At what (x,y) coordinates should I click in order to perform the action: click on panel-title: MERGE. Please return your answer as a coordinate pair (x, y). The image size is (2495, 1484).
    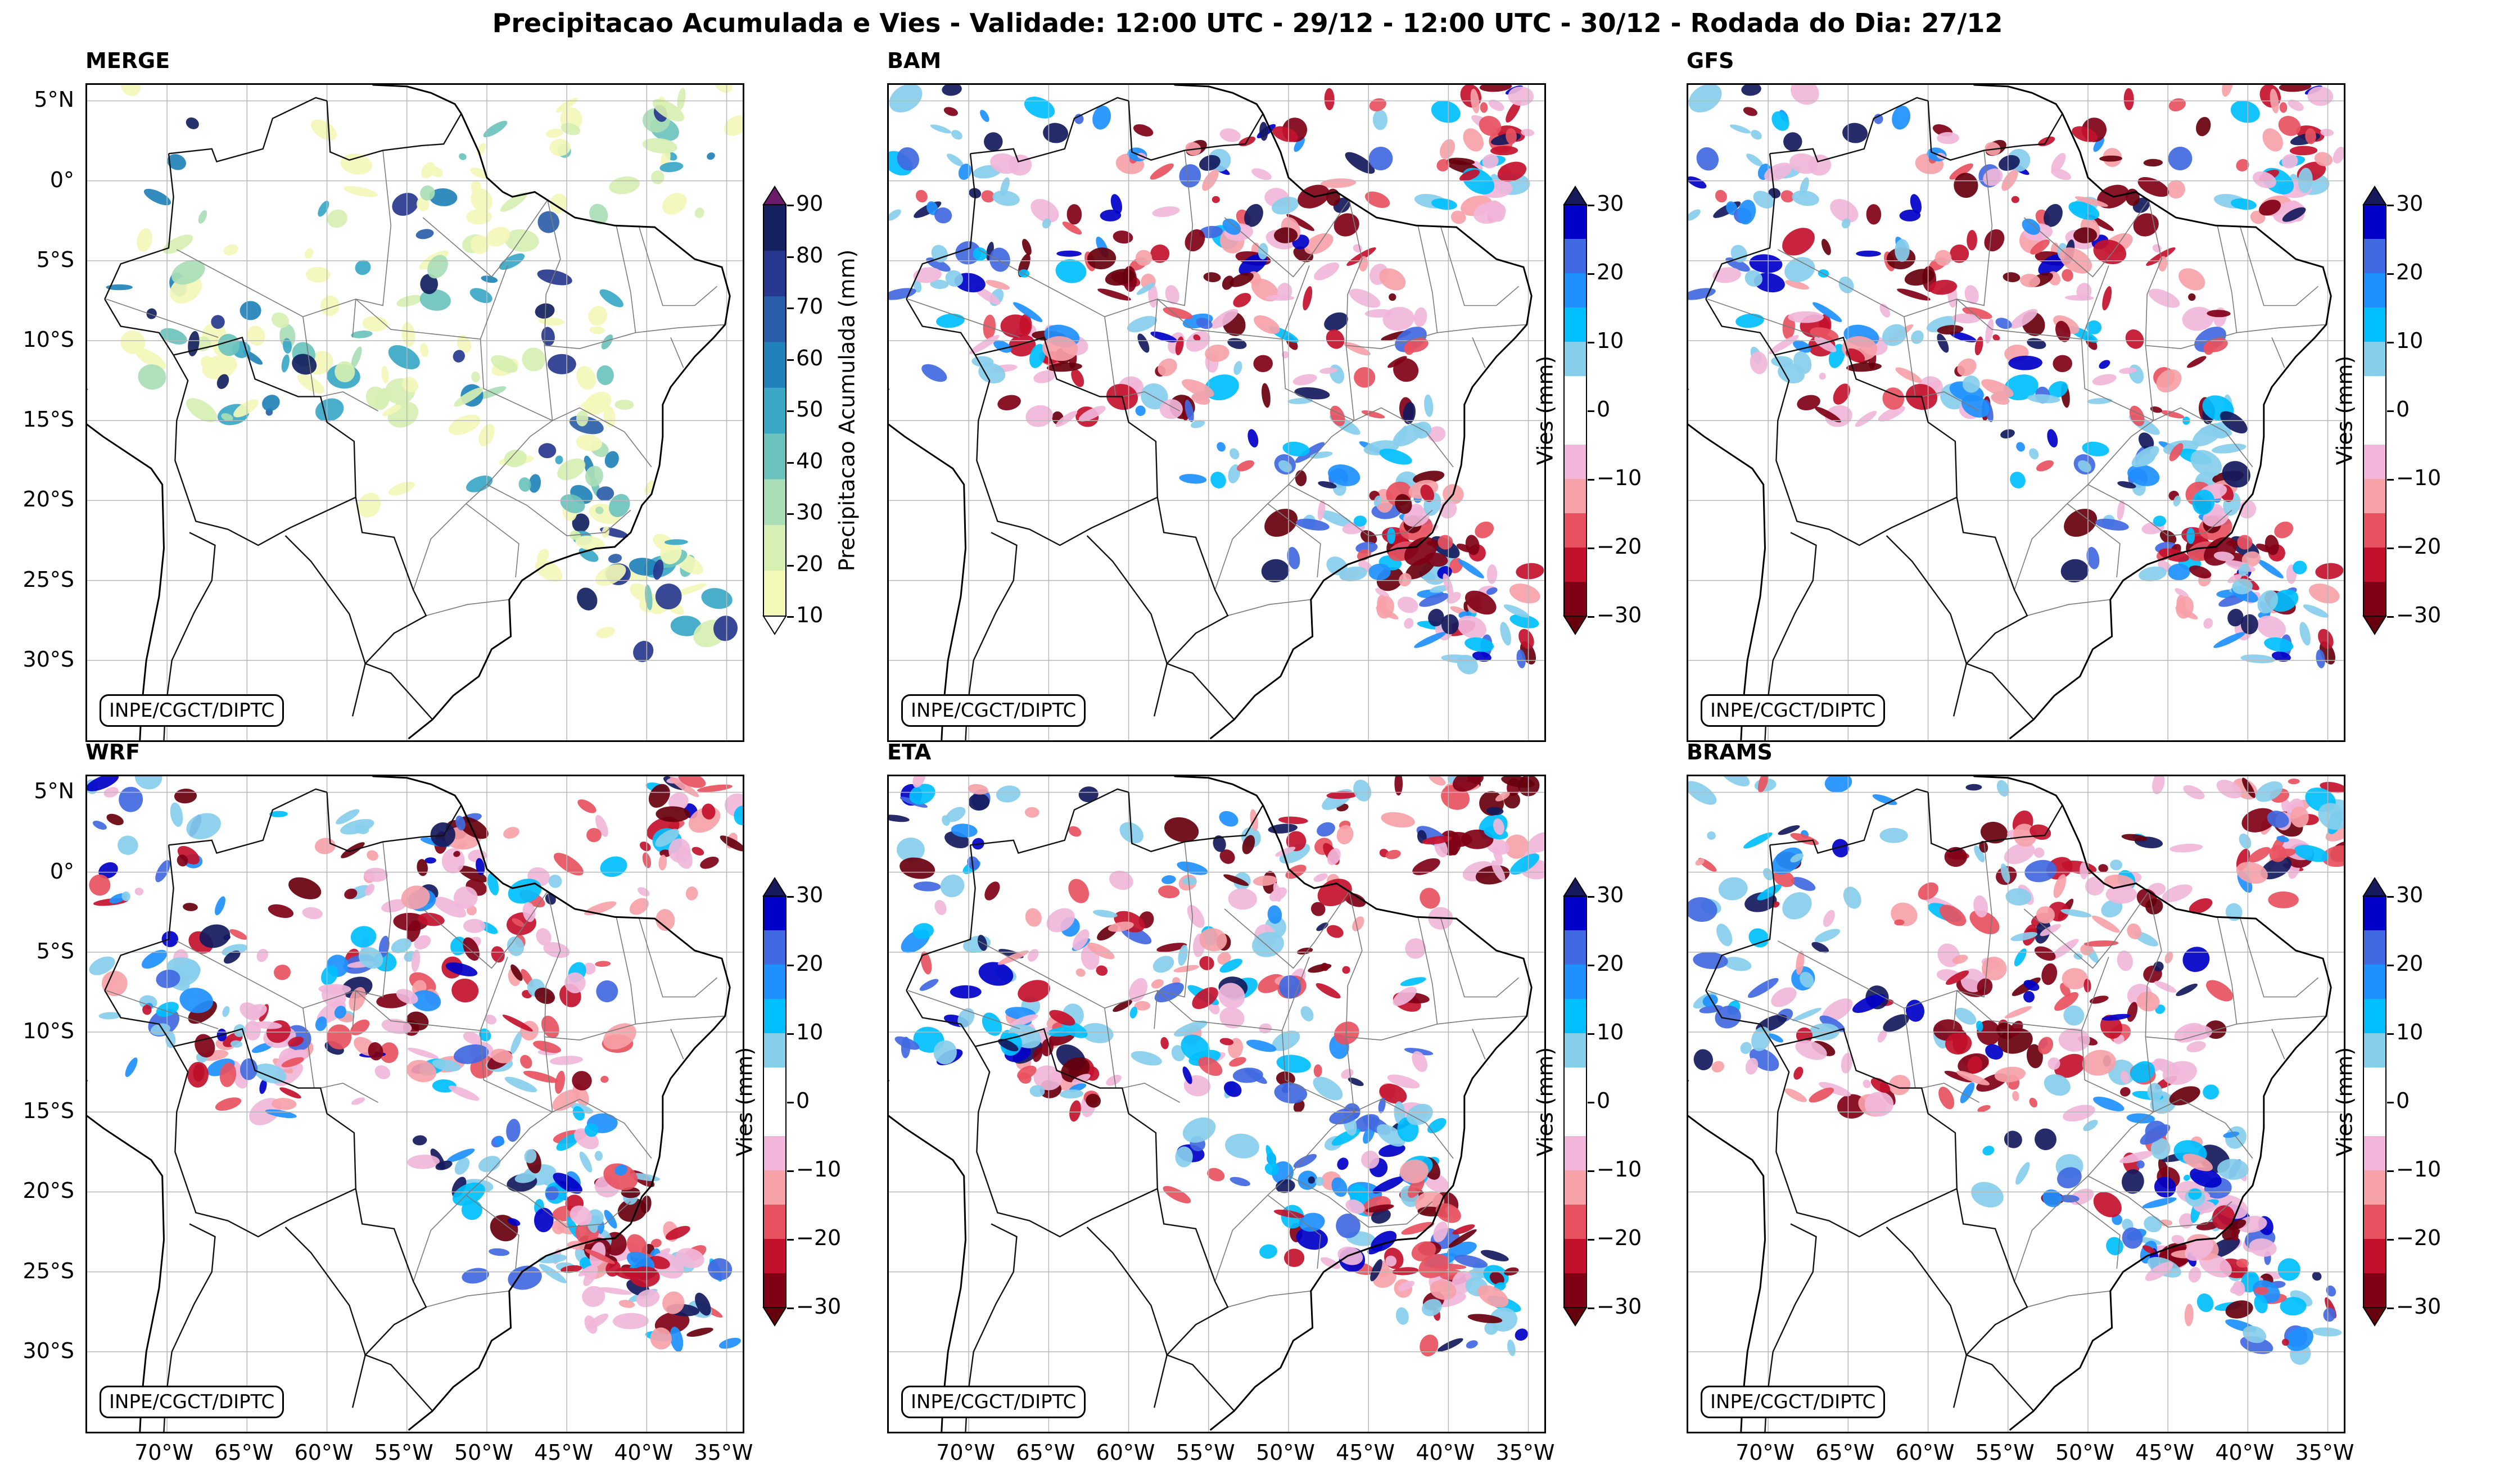
    Looking at the image, I should click on (127, 60).